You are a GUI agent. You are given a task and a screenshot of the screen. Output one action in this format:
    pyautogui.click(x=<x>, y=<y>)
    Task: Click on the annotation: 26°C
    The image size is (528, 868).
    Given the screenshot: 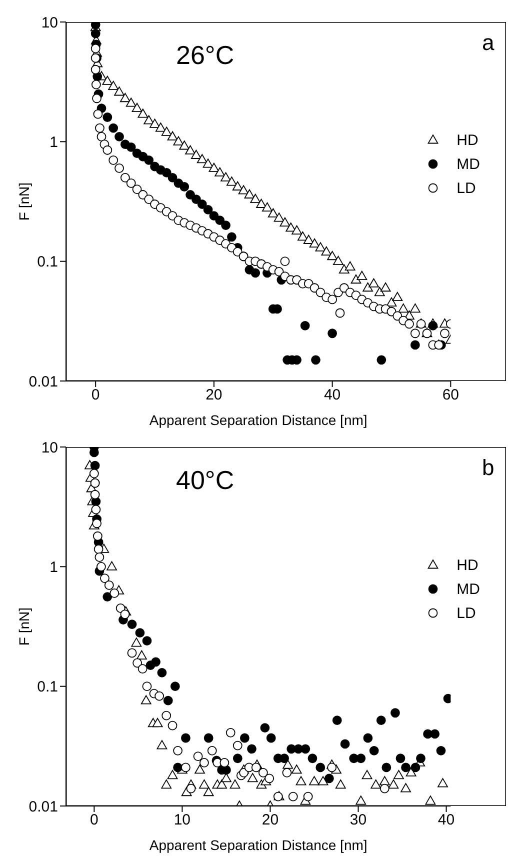 What is the action you would take?
    pyautogui.click(x=205, y=55)
    